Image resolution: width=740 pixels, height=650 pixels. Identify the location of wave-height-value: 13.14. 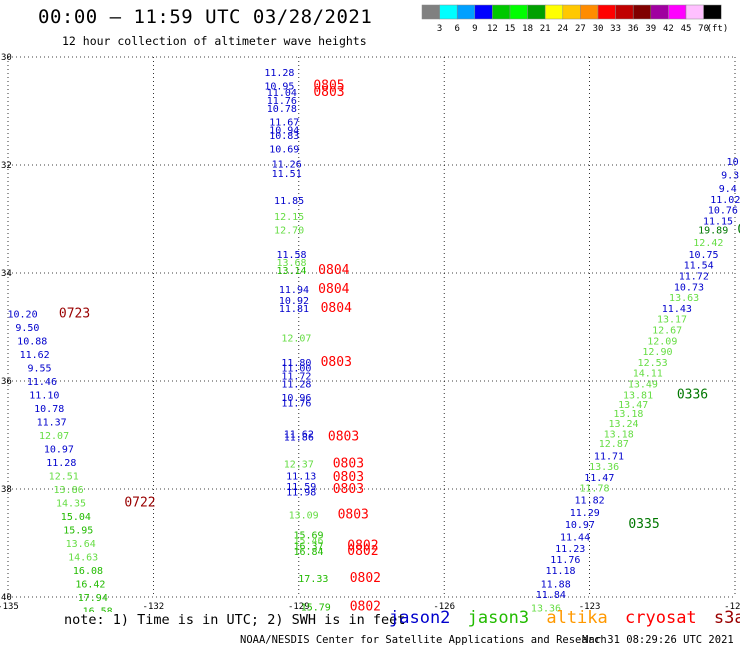
(291, 271).